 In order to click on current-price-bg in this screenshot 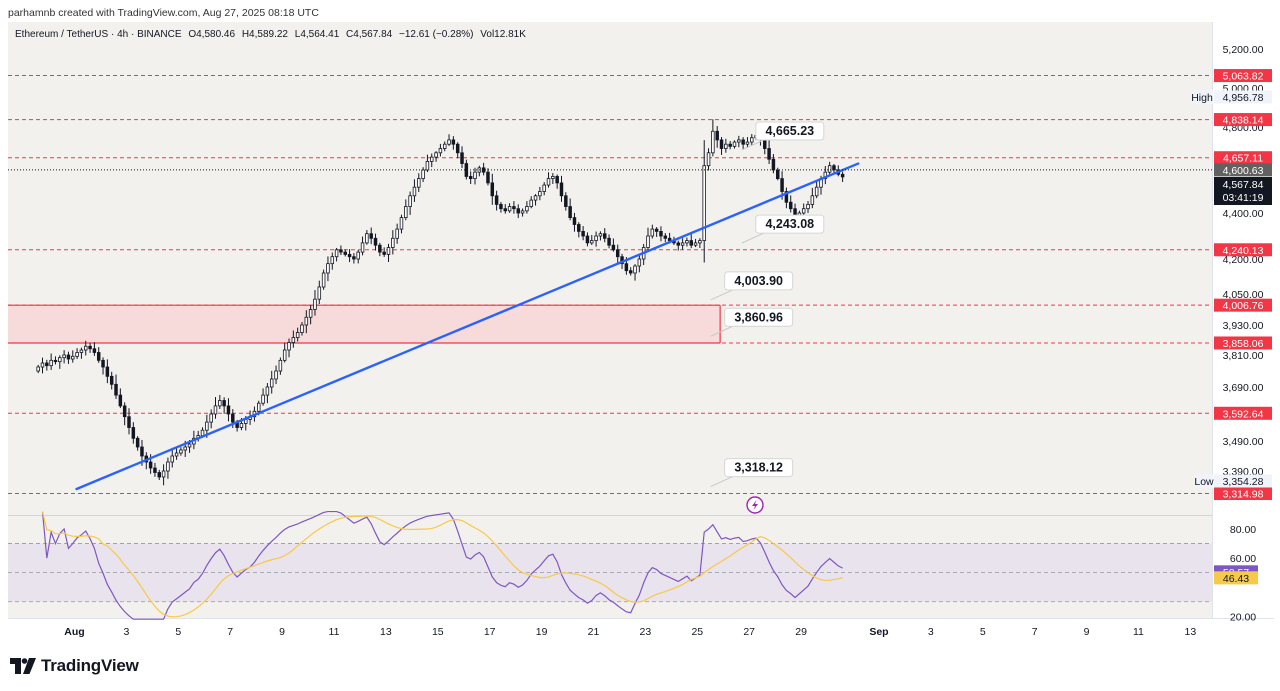, I will do `click(1243, 191)`.